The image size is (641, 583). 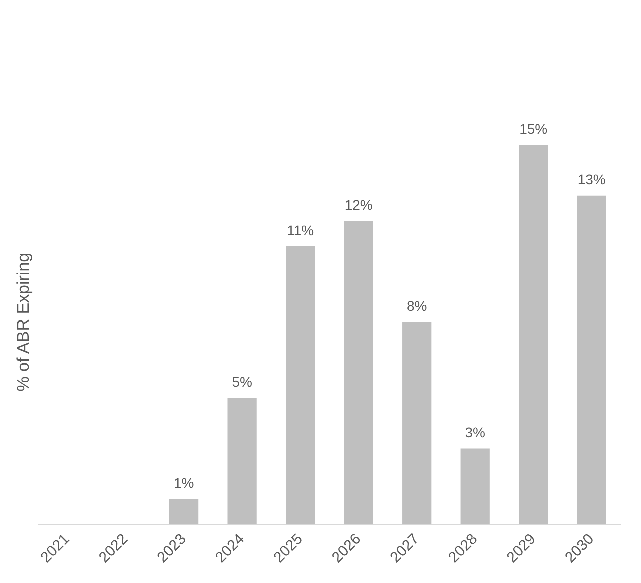 What do you see at coordinates (358, 205) in the screenshot?
I see `data-label: 12%` at bounding box center [358, 205].